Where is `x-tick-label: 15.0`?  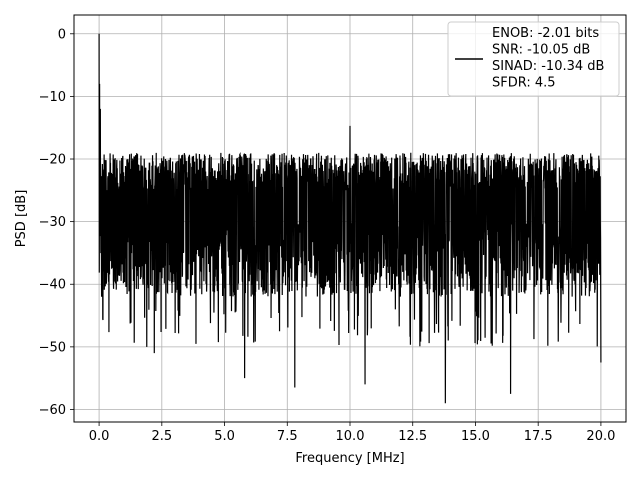 x-tick-label: 15.0 is located at coordinates (475, 436).